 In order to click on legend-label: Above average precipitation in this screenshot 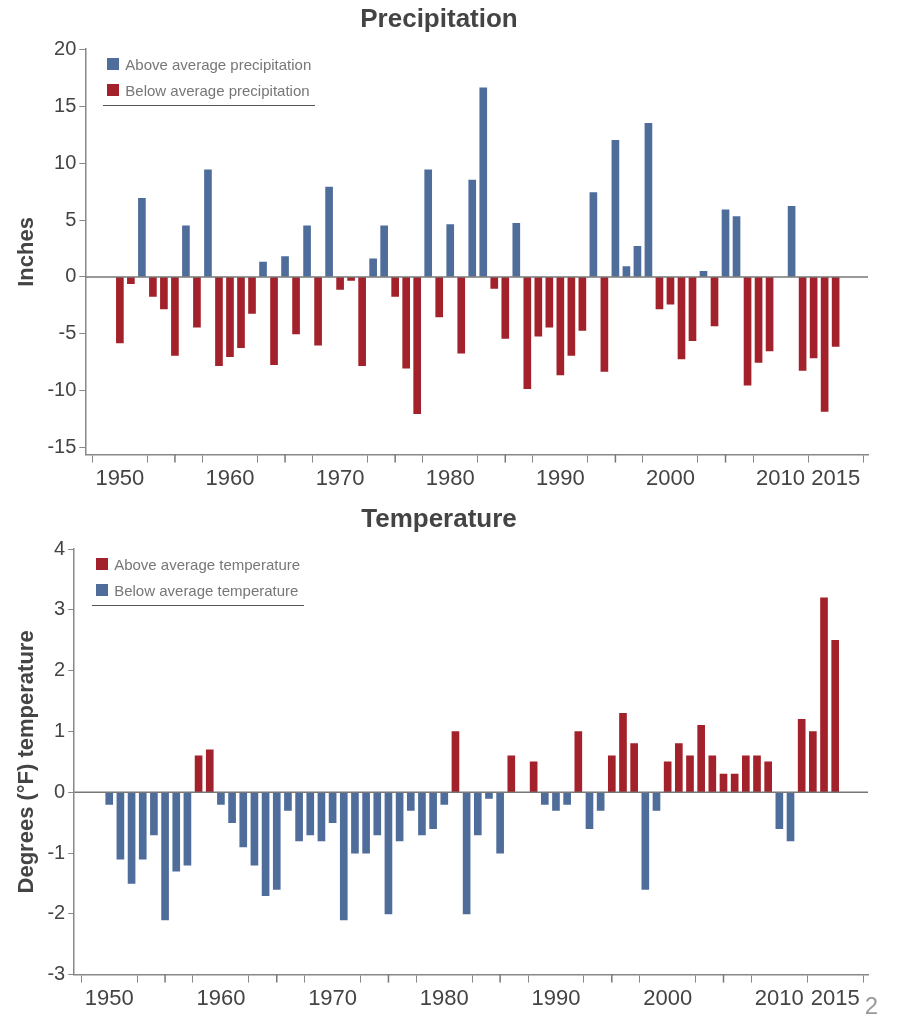, I will do `click(218, 64)`.